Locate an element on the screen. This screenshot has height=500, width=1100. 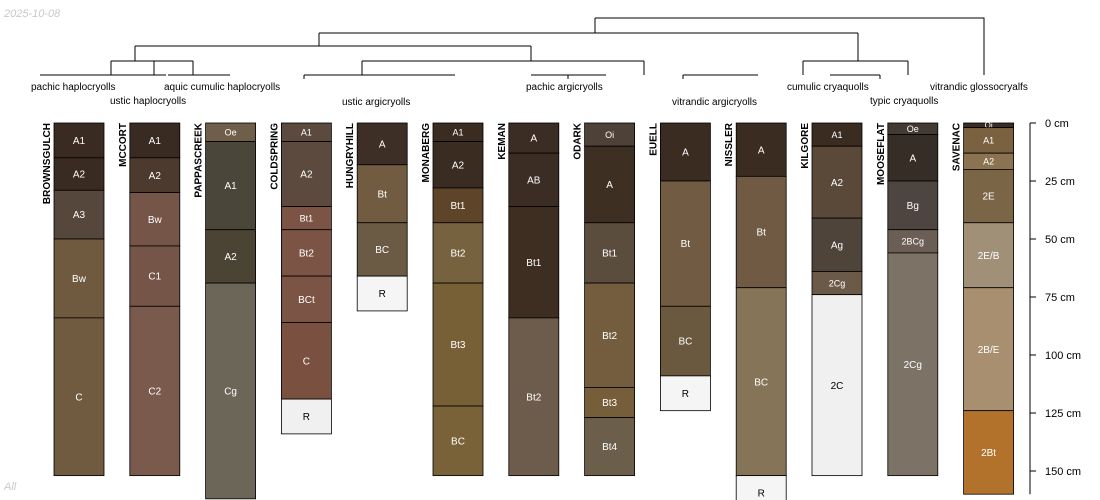
horizon-c2 is located at coordinates (155, 391).